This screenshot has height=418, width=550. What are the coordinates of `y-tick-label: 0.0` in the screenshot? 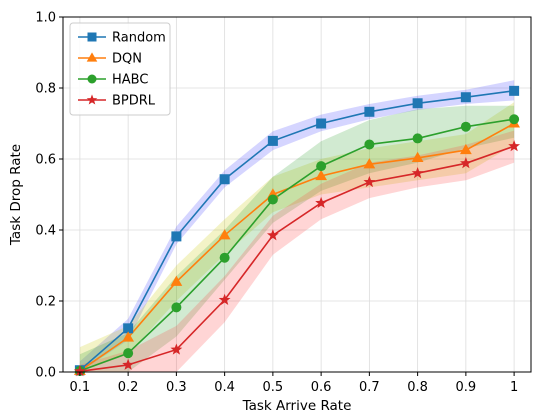 It's located at (45, 373).